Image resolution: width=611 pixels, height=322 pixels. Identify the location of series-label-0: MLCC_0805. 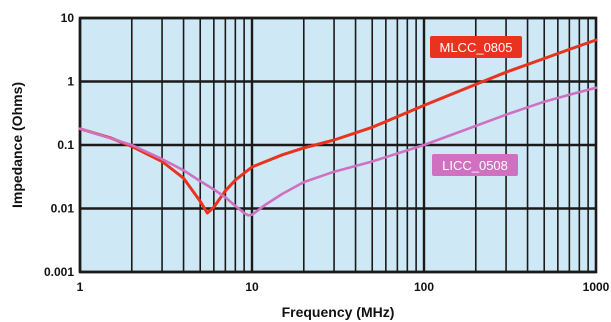
(476, 47).